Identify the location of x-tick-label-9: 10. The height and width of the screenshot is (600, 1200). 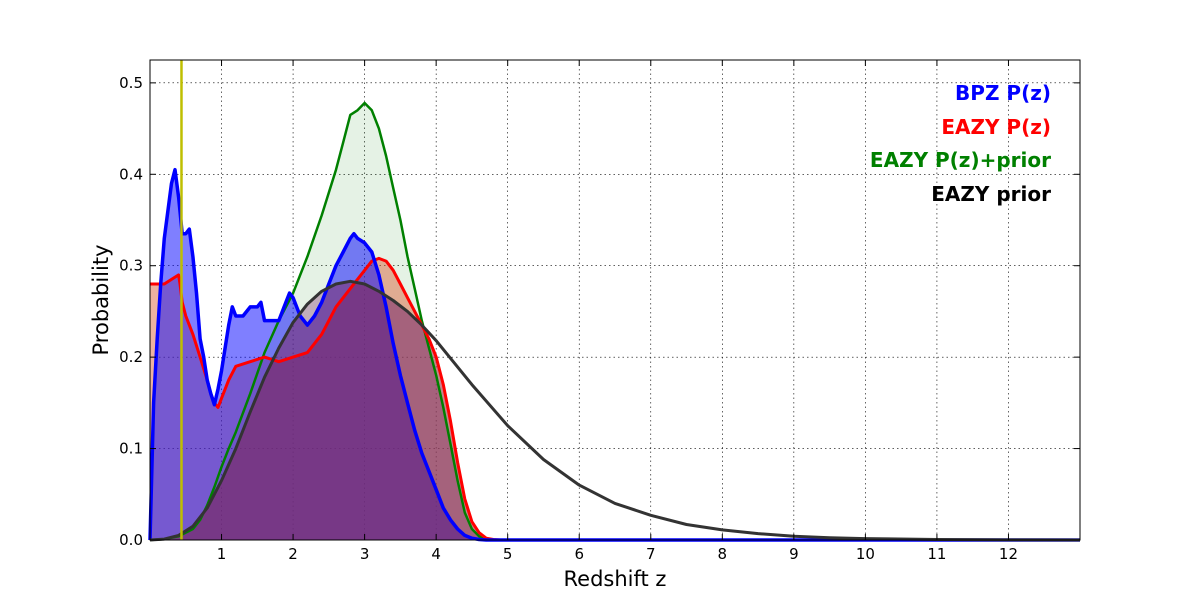
(865, 554).